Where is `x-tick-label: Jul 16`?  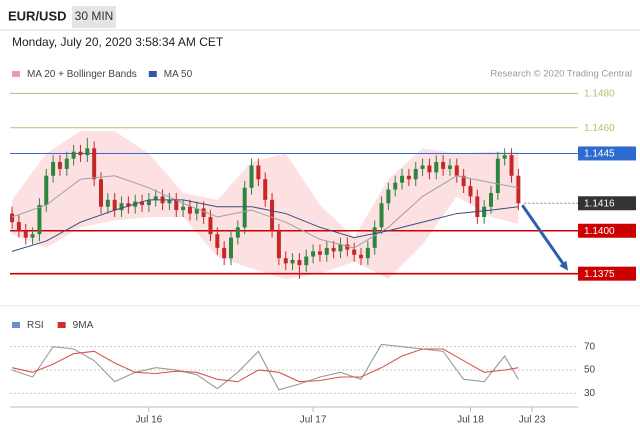 x-tick-label: Jul 16 is located at coordinates (149, 420).